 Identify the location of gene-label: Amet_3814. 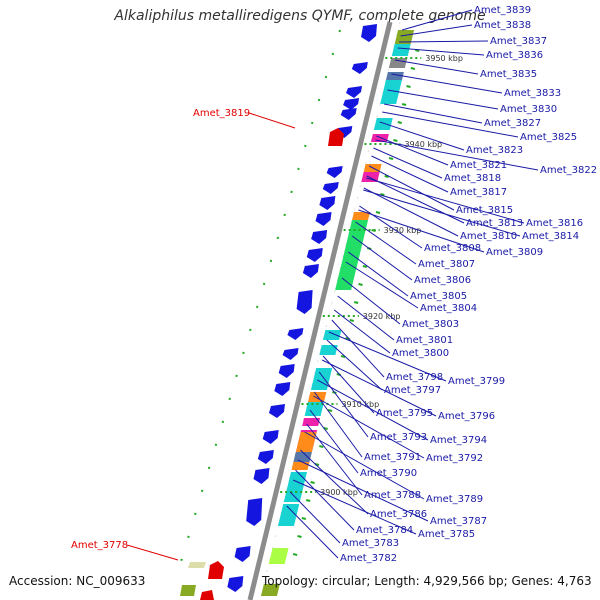
(550, 236).